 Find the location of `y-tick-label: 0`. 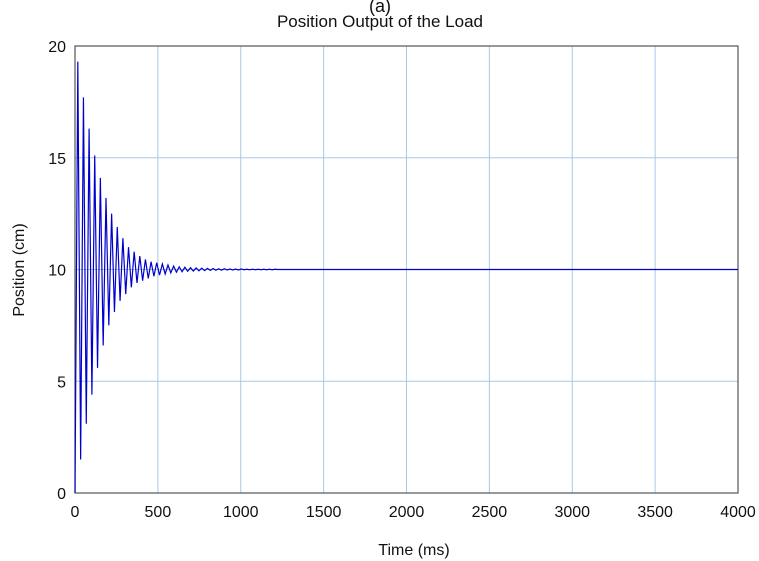

y-tick-label: 0 is located at coordinates (61, 494).